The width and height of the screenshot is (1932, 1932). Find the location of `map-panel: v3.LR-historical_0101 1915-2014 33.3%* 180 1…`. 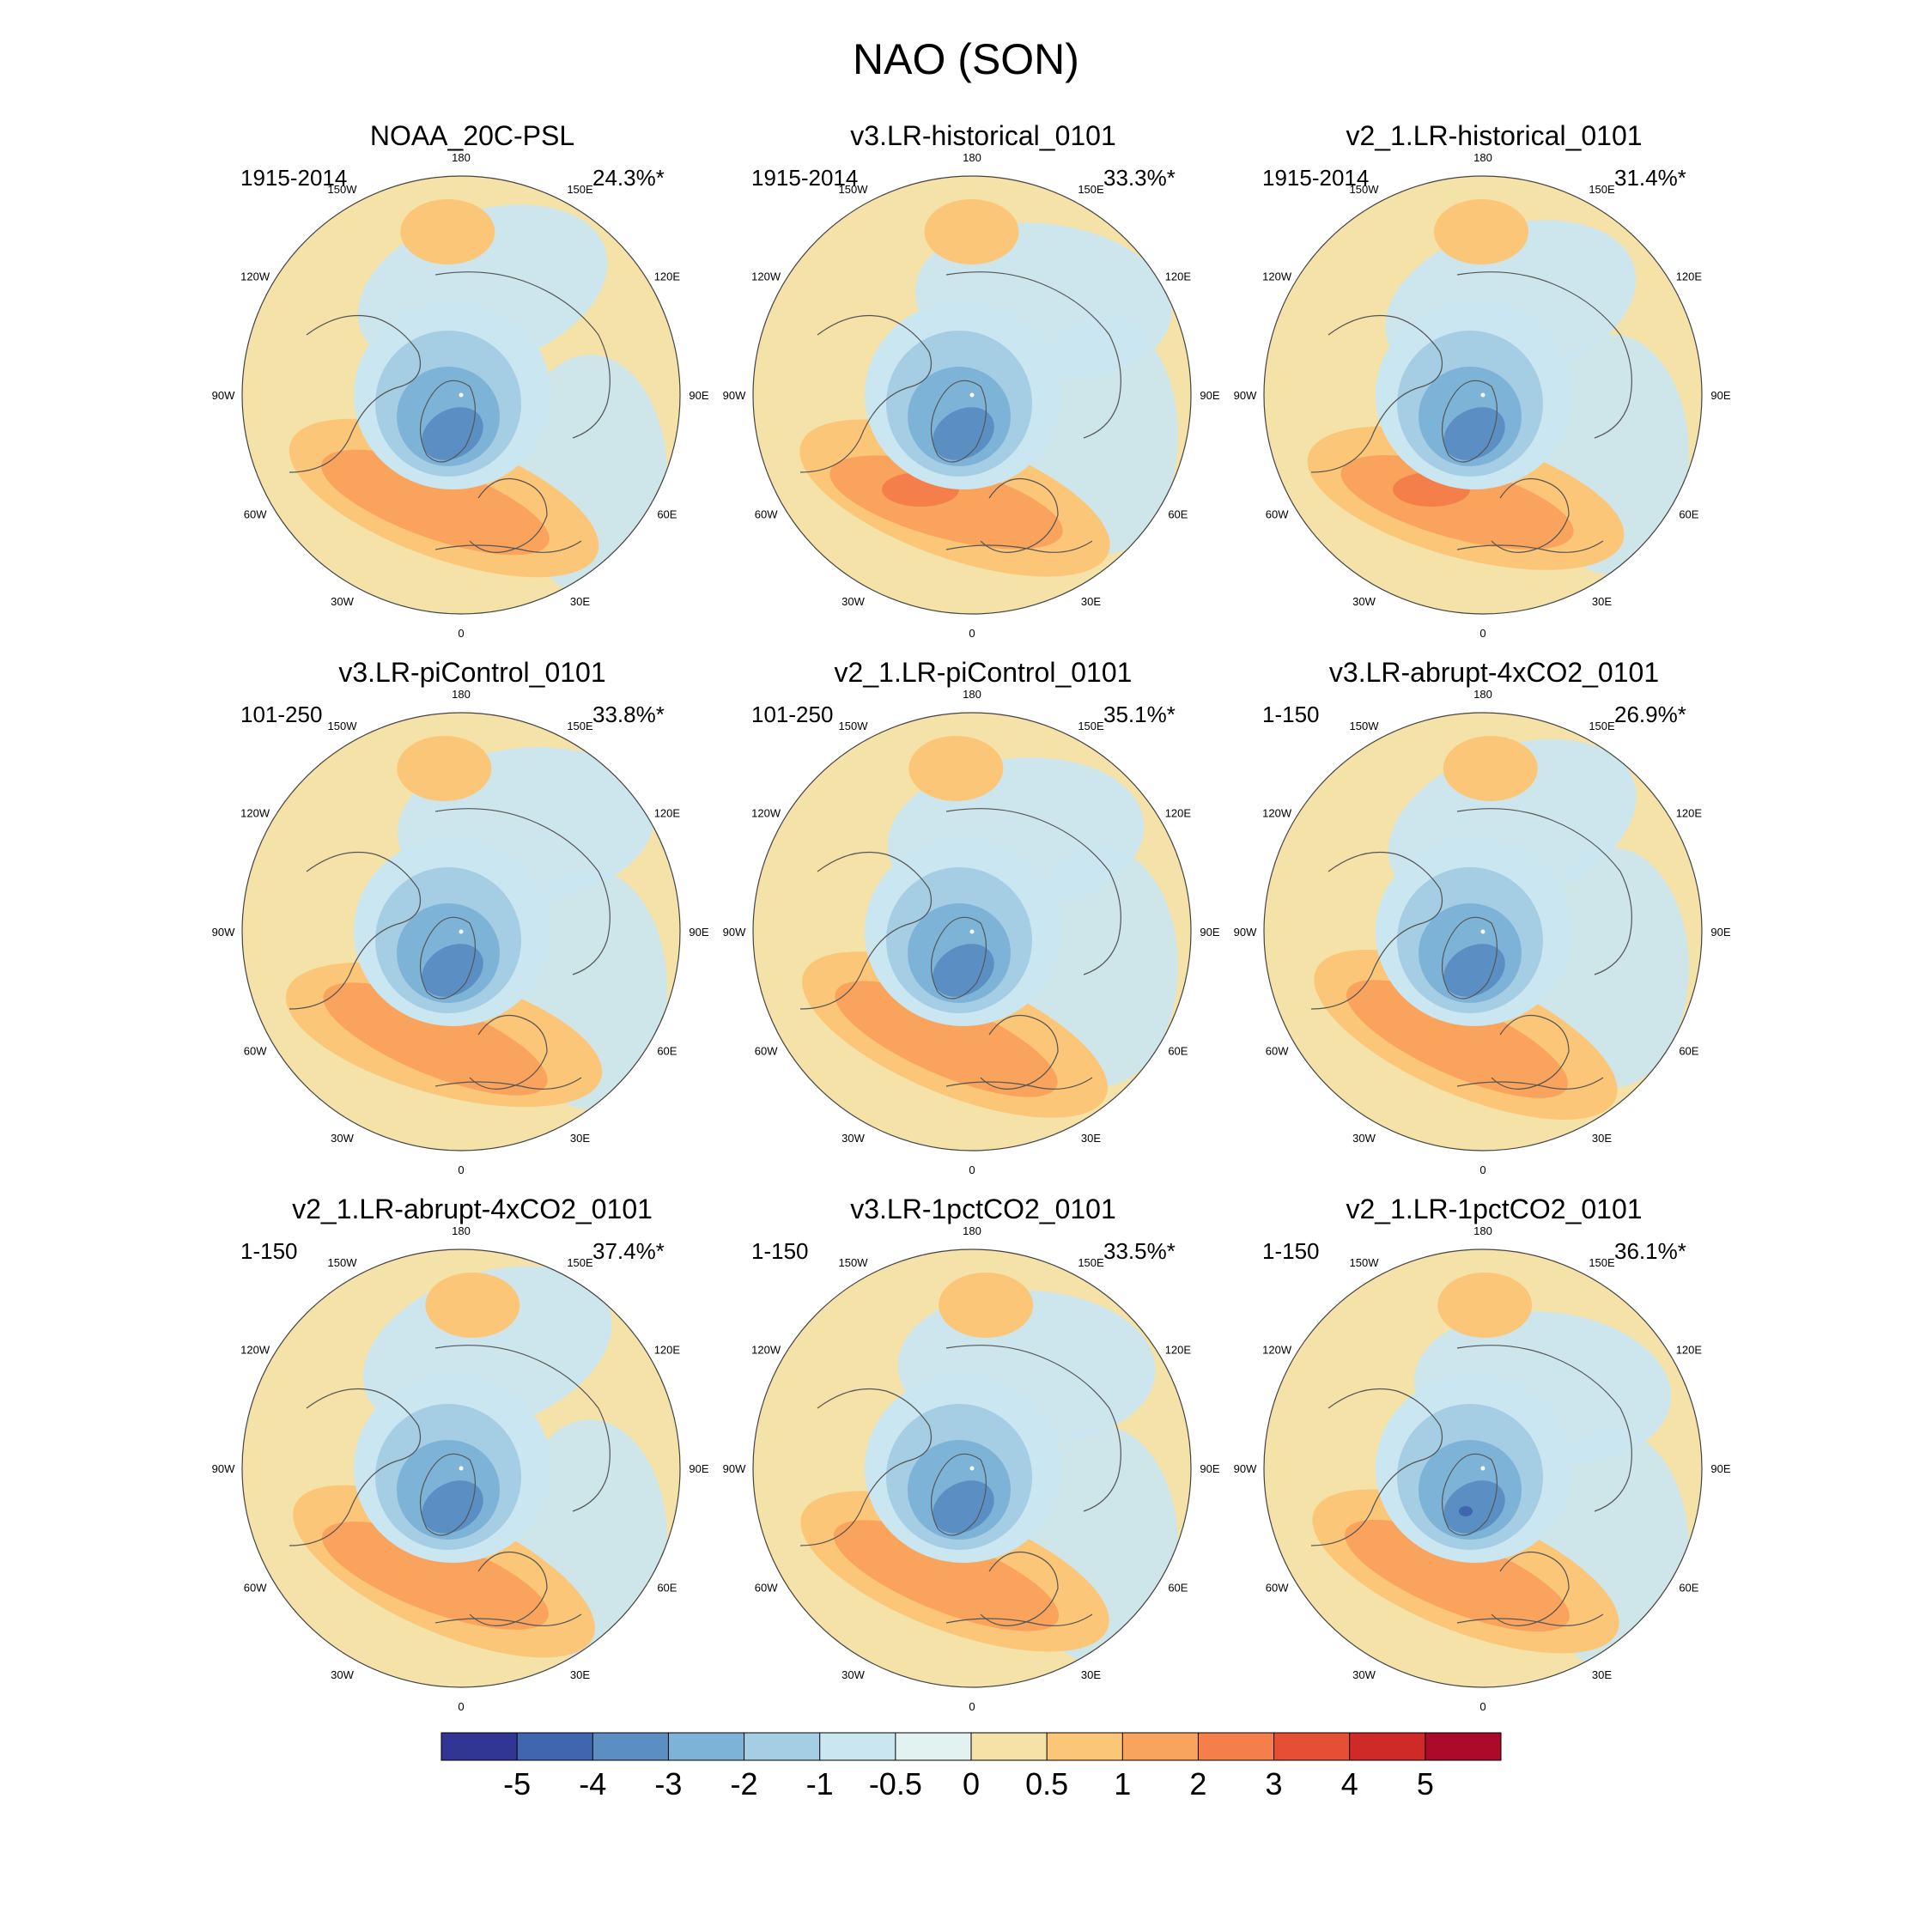

map-panel: v3.LR-historical_0101 1915-2014 33.3%* 180 1… is located at coordinates (995, 380).